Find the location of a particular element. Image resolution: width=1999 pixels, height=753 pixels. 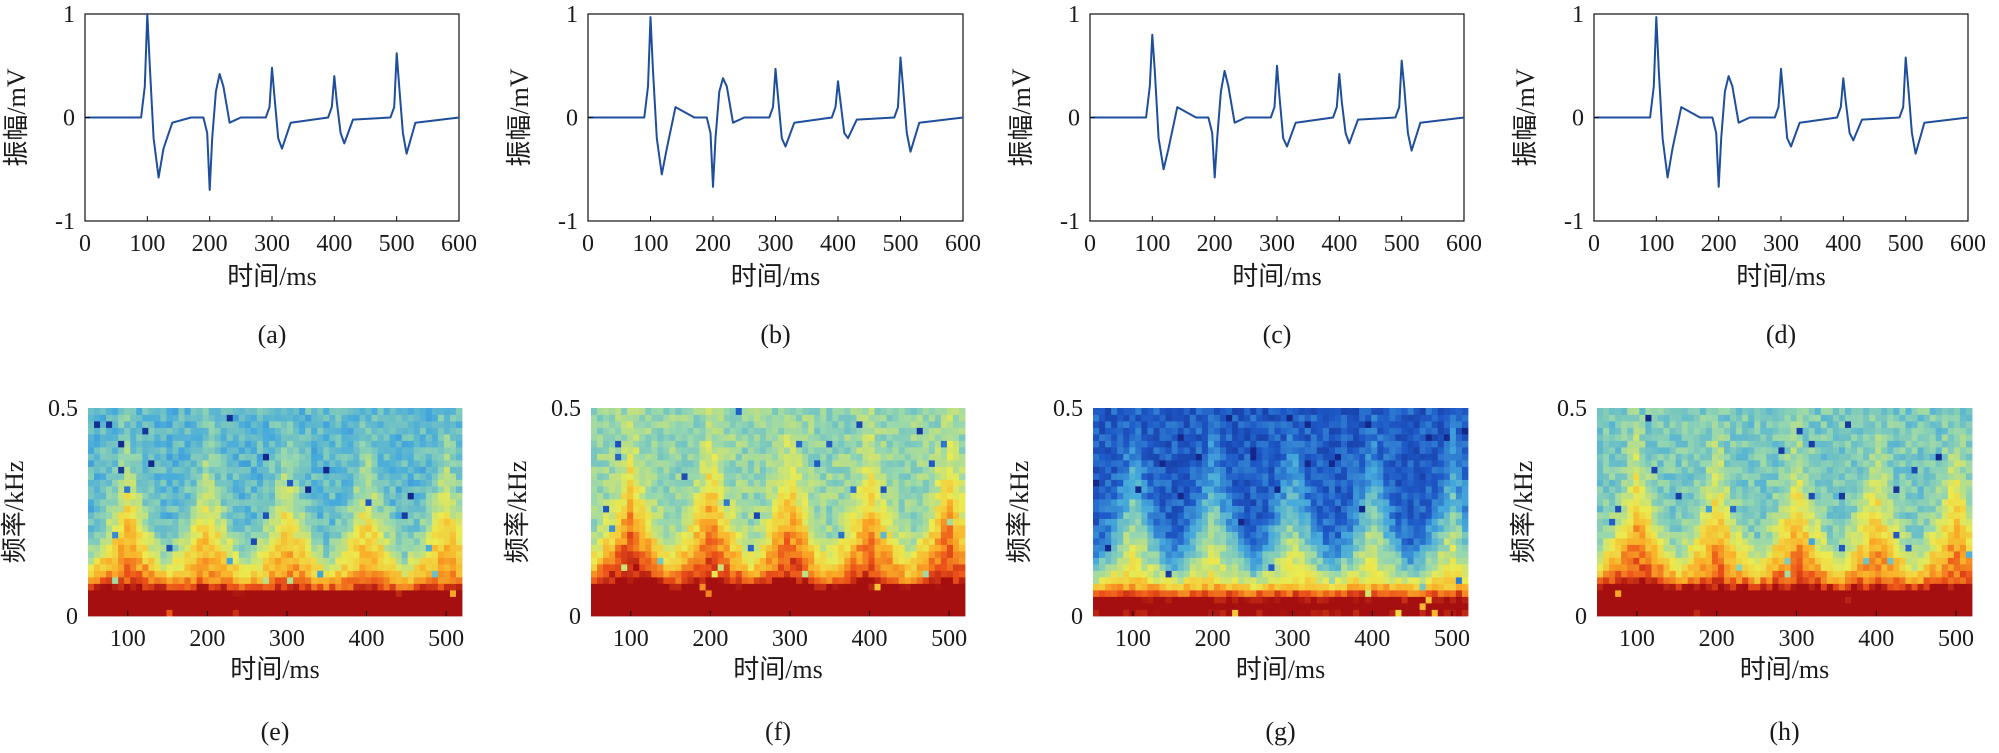

x-tick-label: 600 is located at coordinates (963, 244).